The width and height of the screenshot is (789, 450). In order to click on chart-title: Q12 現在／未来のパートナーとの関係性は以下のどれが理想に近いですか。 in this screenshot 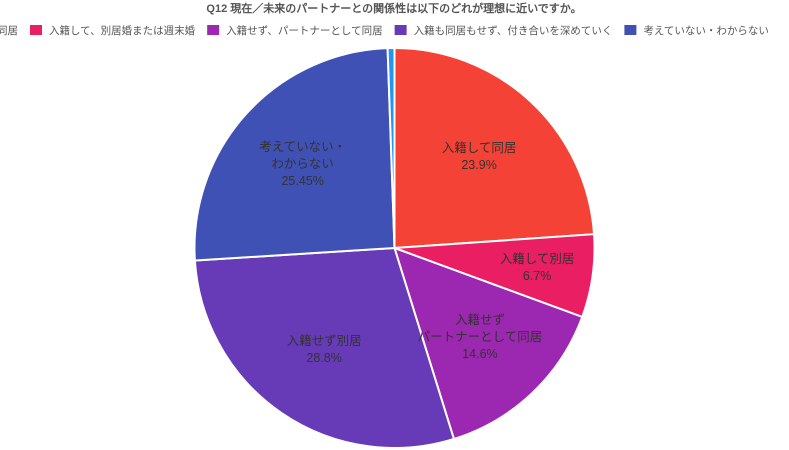, I will do `click(393, 8)`.